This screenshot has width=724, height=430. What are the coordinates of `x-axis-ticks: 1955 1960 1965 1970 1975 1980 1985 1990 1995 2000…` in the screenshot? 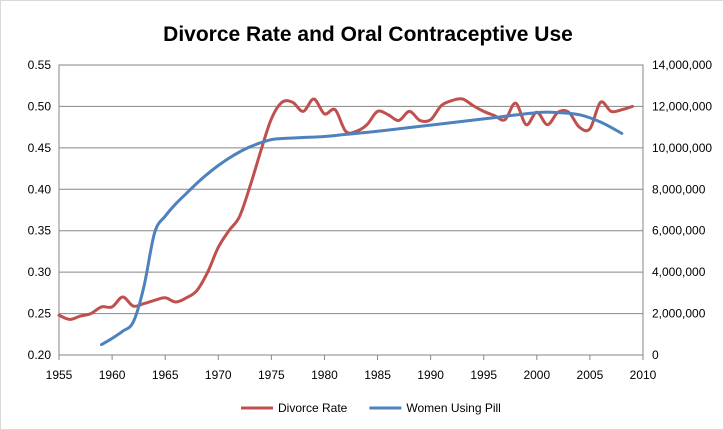 It's located at (351, 368).